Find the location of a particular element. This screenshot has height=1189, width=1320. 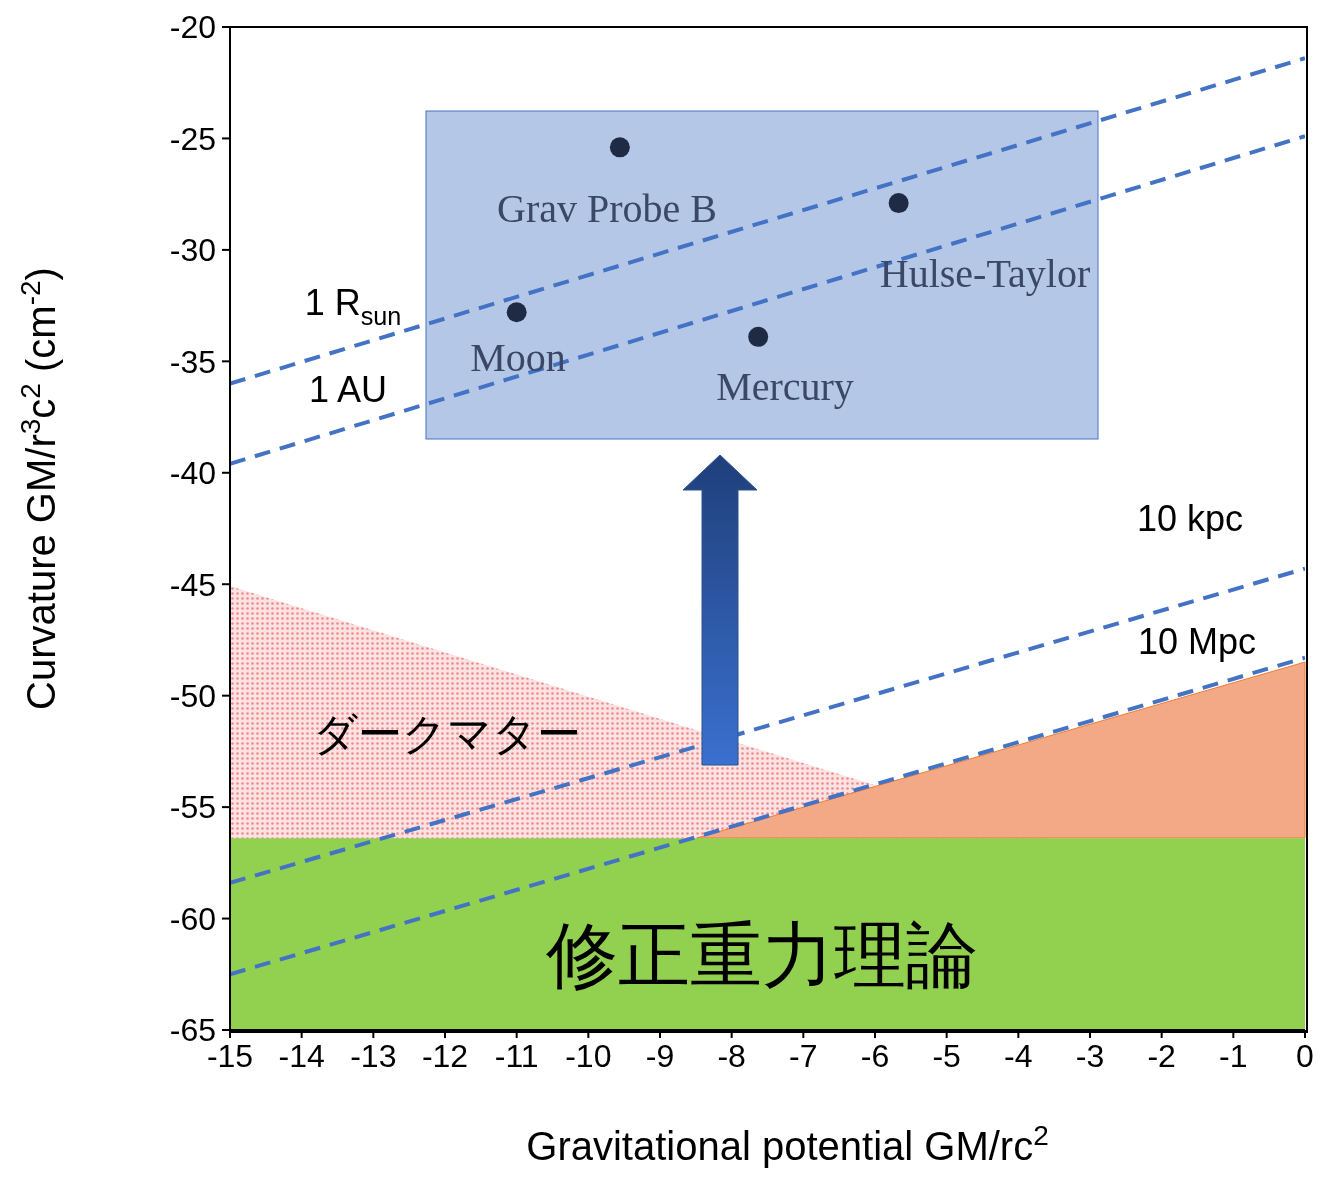

x-tick-label: -9 is located at coordinates (660, 1055).